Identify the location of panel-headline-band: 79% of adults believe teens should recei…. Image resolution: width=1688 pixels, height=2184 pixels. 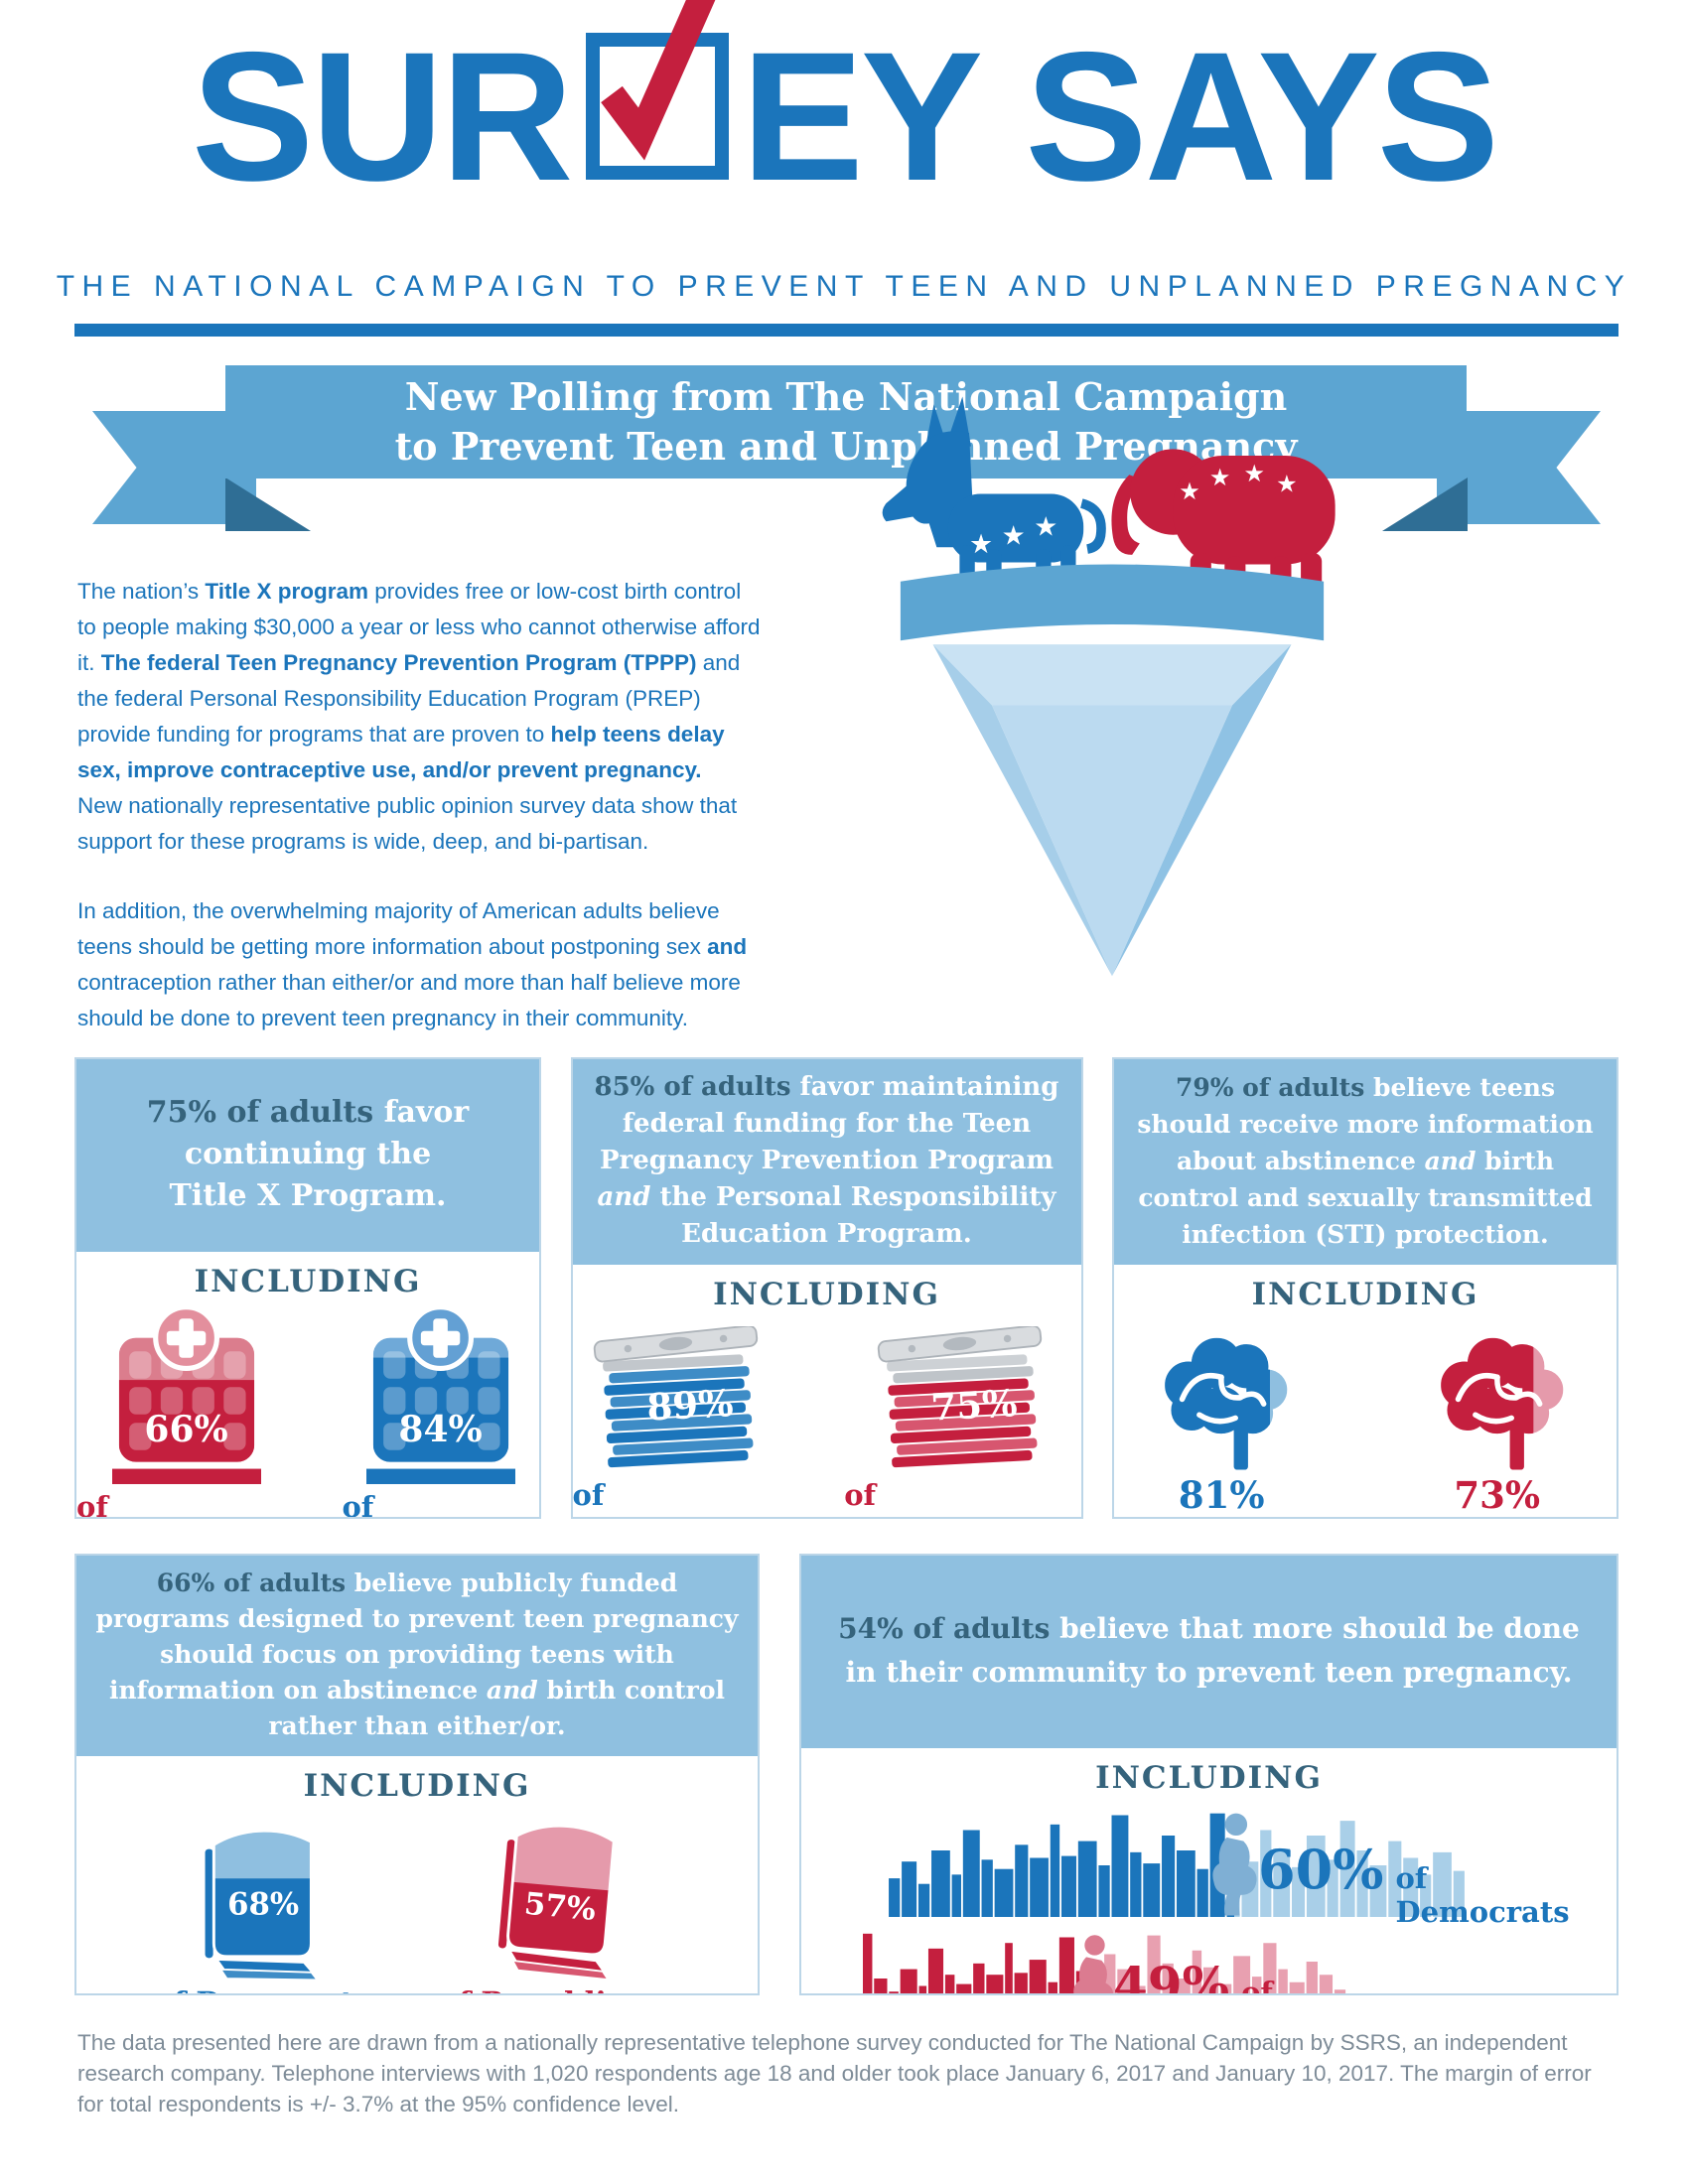
(1365, 1162).